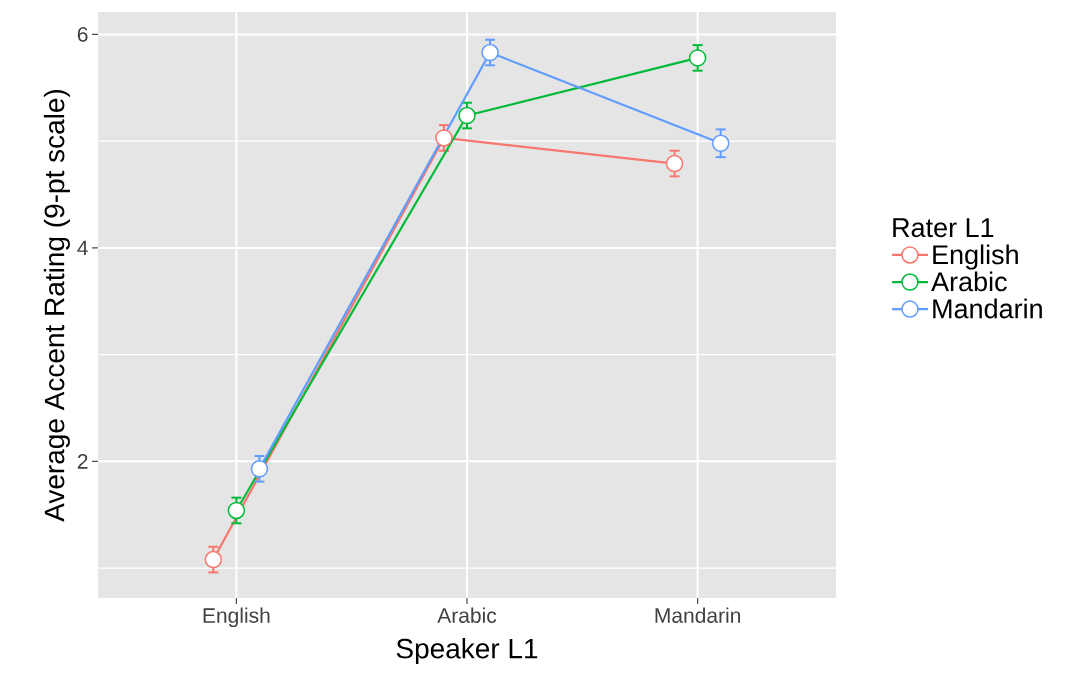 The image size is (1091, 700). Describe the element at coordinates (82, 34) in the screenshot. I see `y-tick-label: 6` at that location.